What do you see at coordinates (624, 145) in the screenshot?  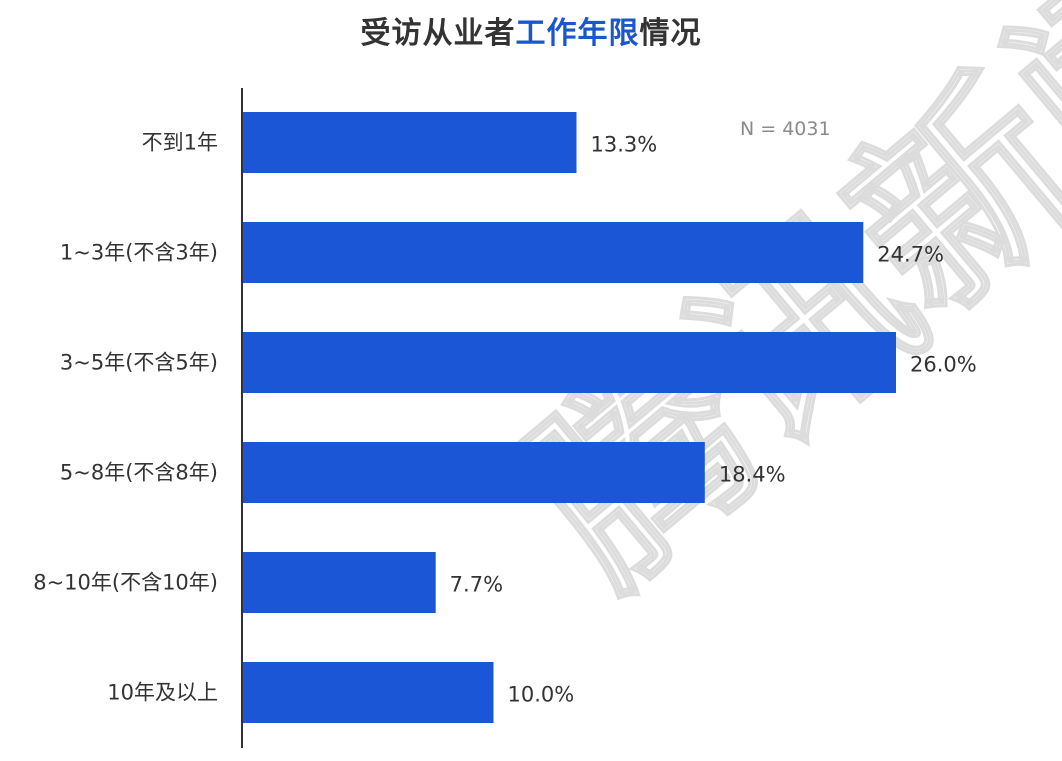 I see `value-label: 13.3%` at bounding box center [624, 145].